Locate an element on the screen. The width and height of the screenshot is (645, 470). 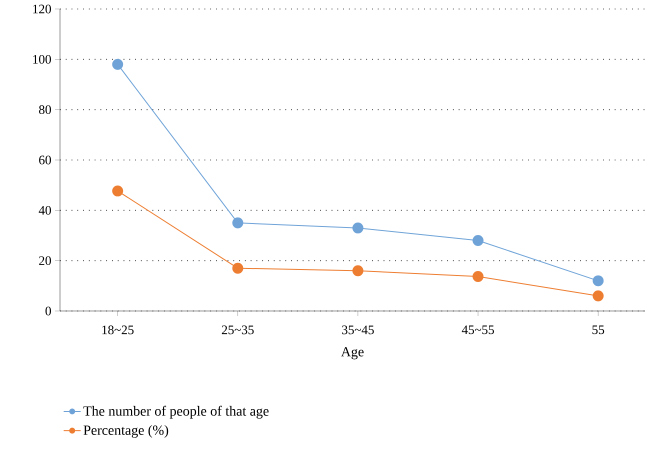
y-tick-label: 60 is located at coordinates (45, 160).